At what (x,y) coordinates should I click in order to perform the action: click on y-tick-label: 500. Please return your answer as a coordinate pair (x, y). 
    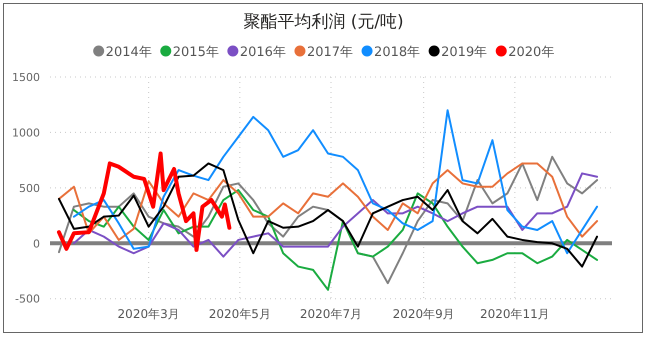
    Looking at the image, I should click on (29, 188).